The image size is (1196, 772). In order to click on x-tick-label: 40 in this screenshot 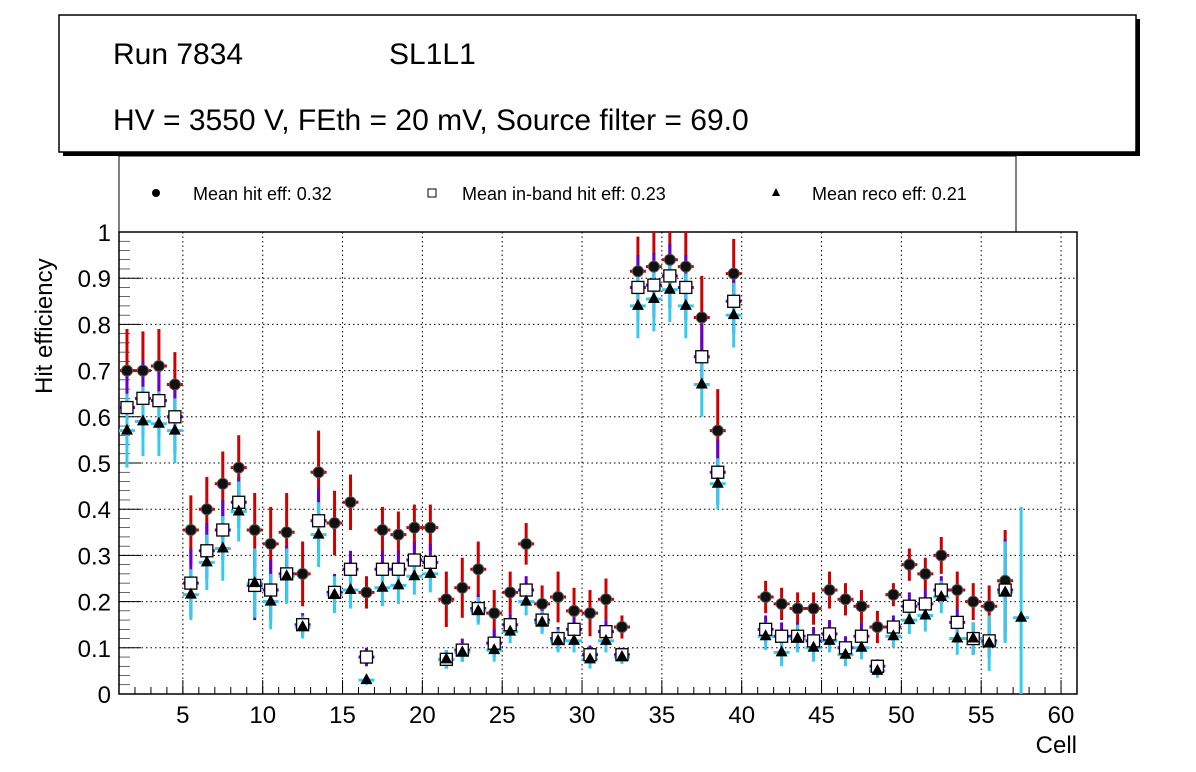, I will do `click(741, 715)`.